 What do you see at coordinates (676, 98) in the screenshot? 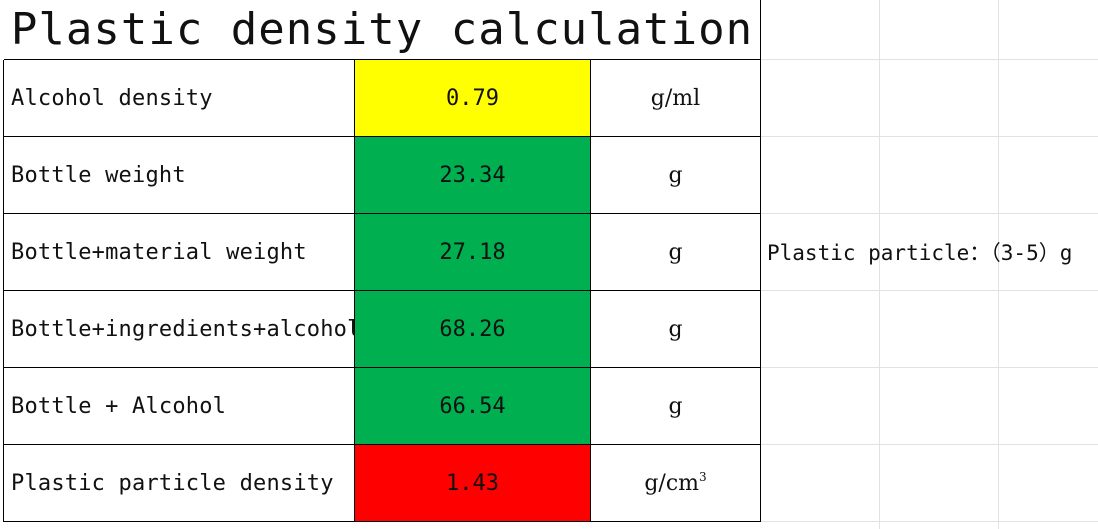
I see `row-unit-cell: g/ml` at bounding box center [676, 98].